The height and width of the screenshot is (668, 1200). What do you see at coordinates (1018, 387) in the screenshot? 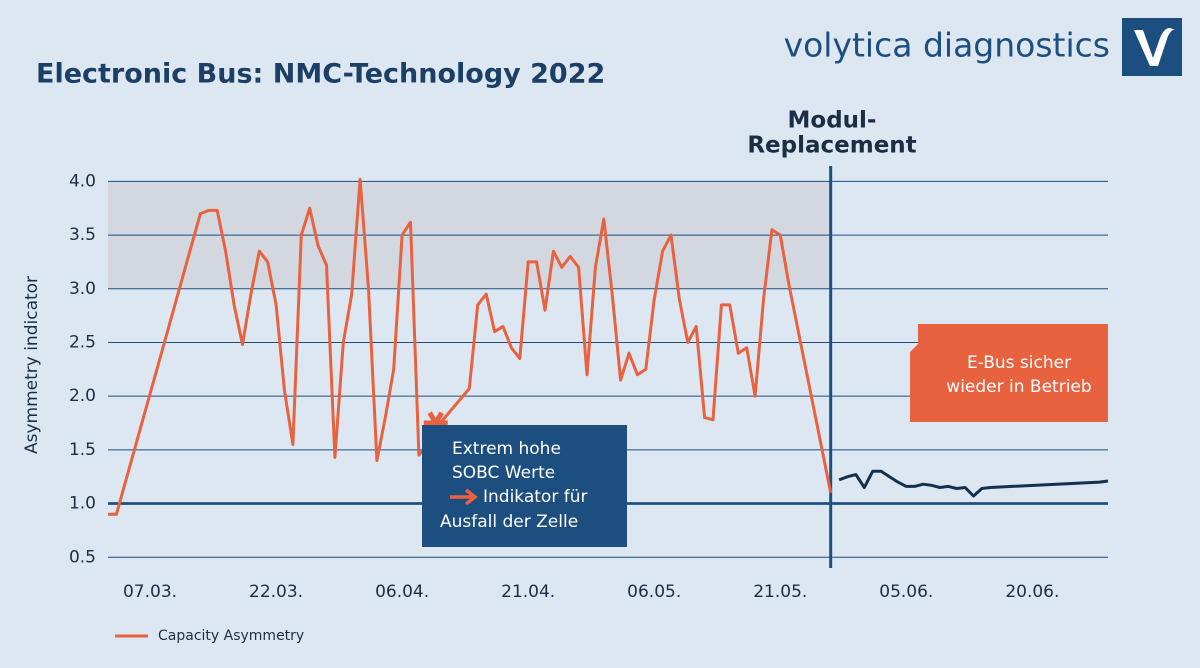
I see `annotation-text: wieder in Betrieb` at bounding box center [1018, 387].